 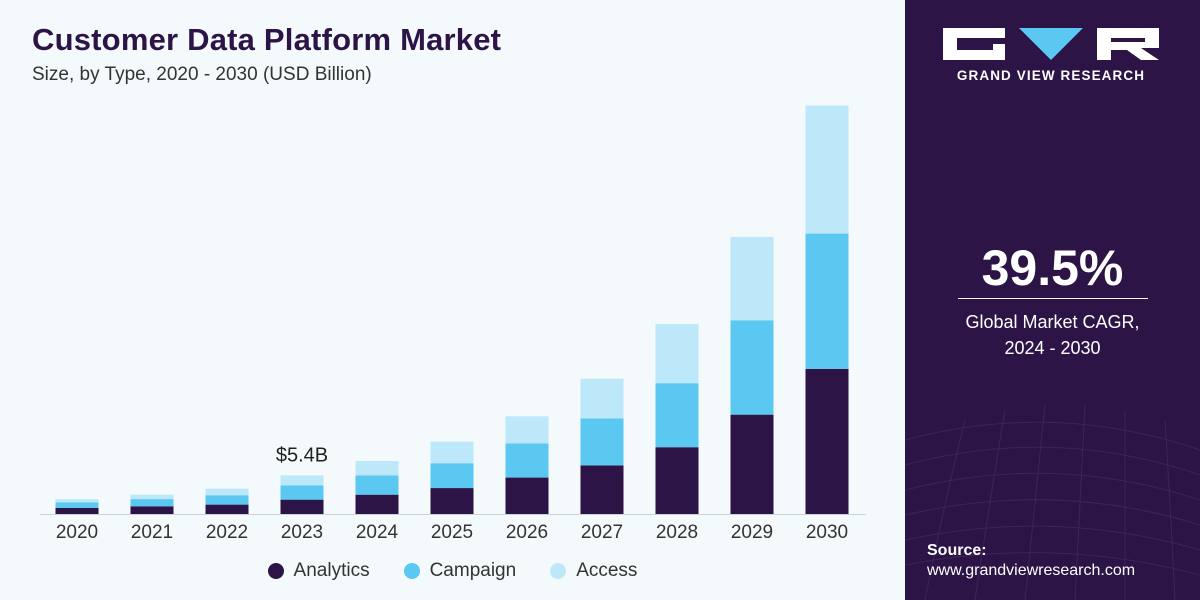 What do you see at coordinates (227, 492) in the screenshot?
I see `bar-access-2022` at bounding box center [227, 492].